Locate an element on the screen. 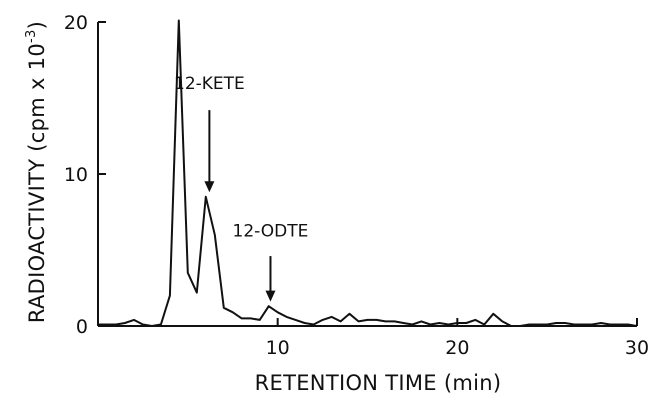  y-axis-label: RADIOACTIVITY (cpm x 10-3) is located at coordinates (36, 172).